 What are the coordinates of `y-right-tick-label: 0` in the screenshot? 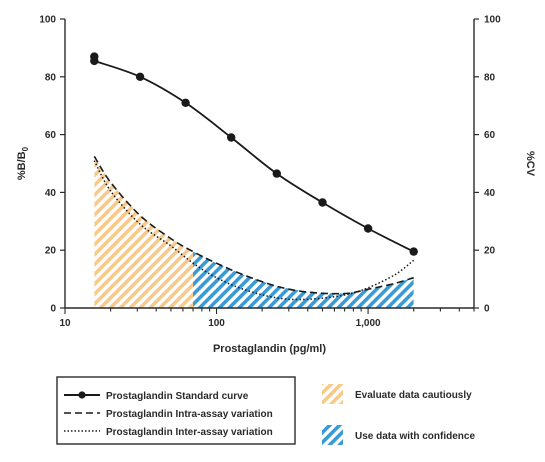 It's located at (487, 309).